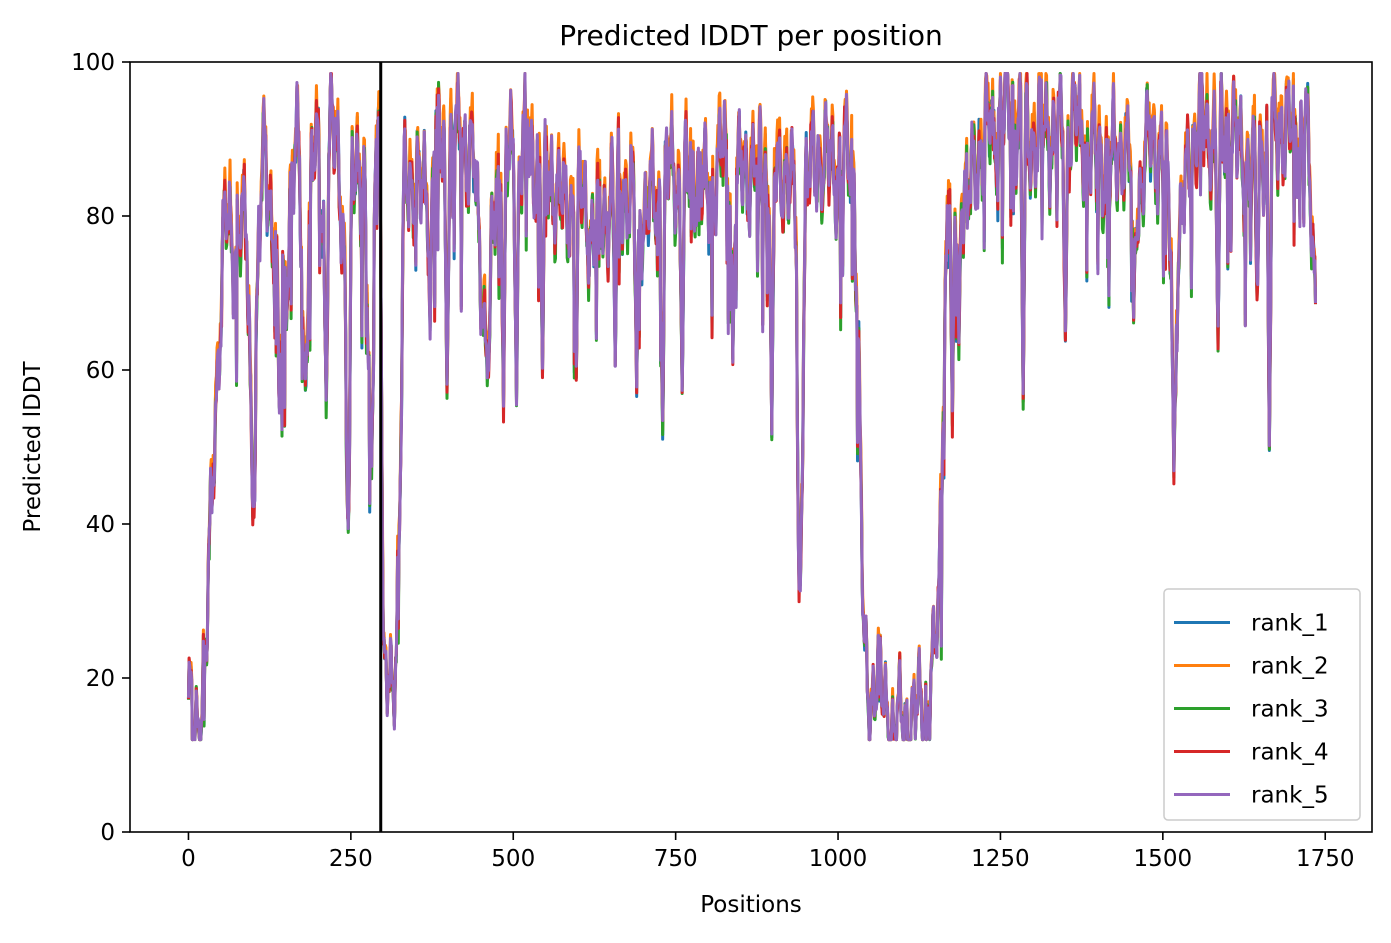  Describe the element at coordinates (751, 35) in the screenshot. I see `chart-title: Predicted lDDT per position` at that location.